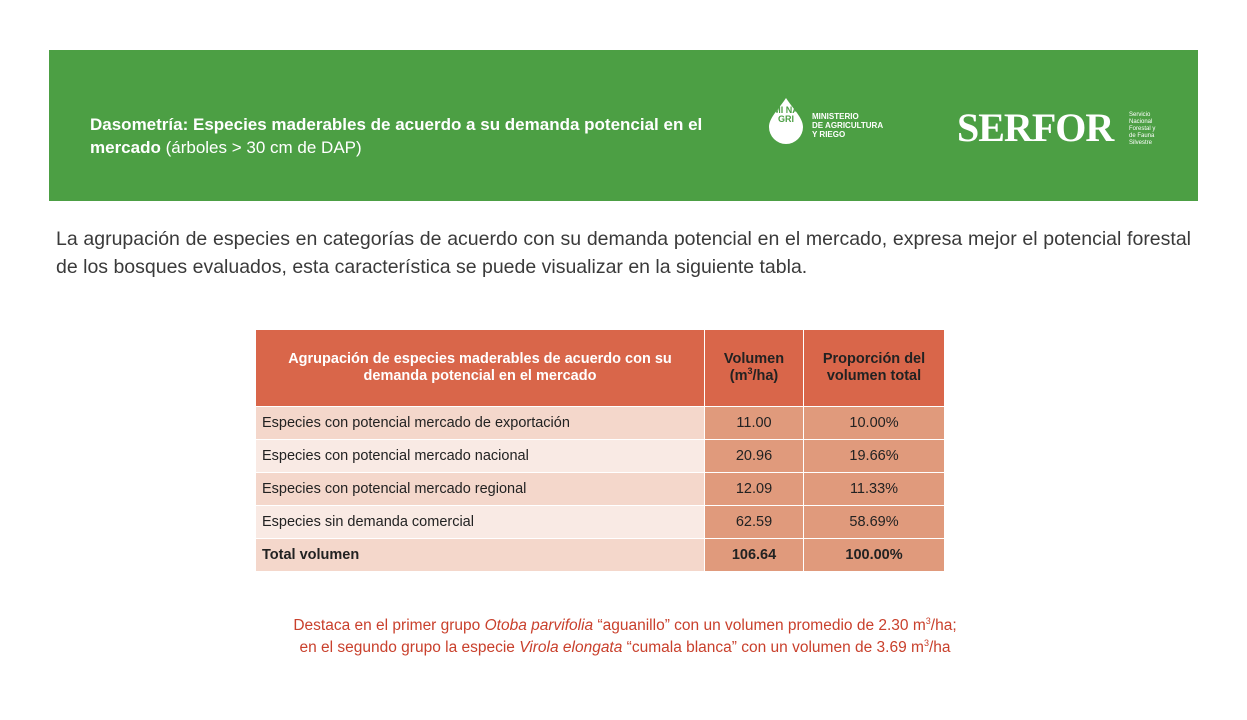 The image size is (1247, 720). What do you see at coordinates (829, 134) in the screenshot?
I see `minagri-name-line3: Y RIEGO` at bounding box center [829, 134].